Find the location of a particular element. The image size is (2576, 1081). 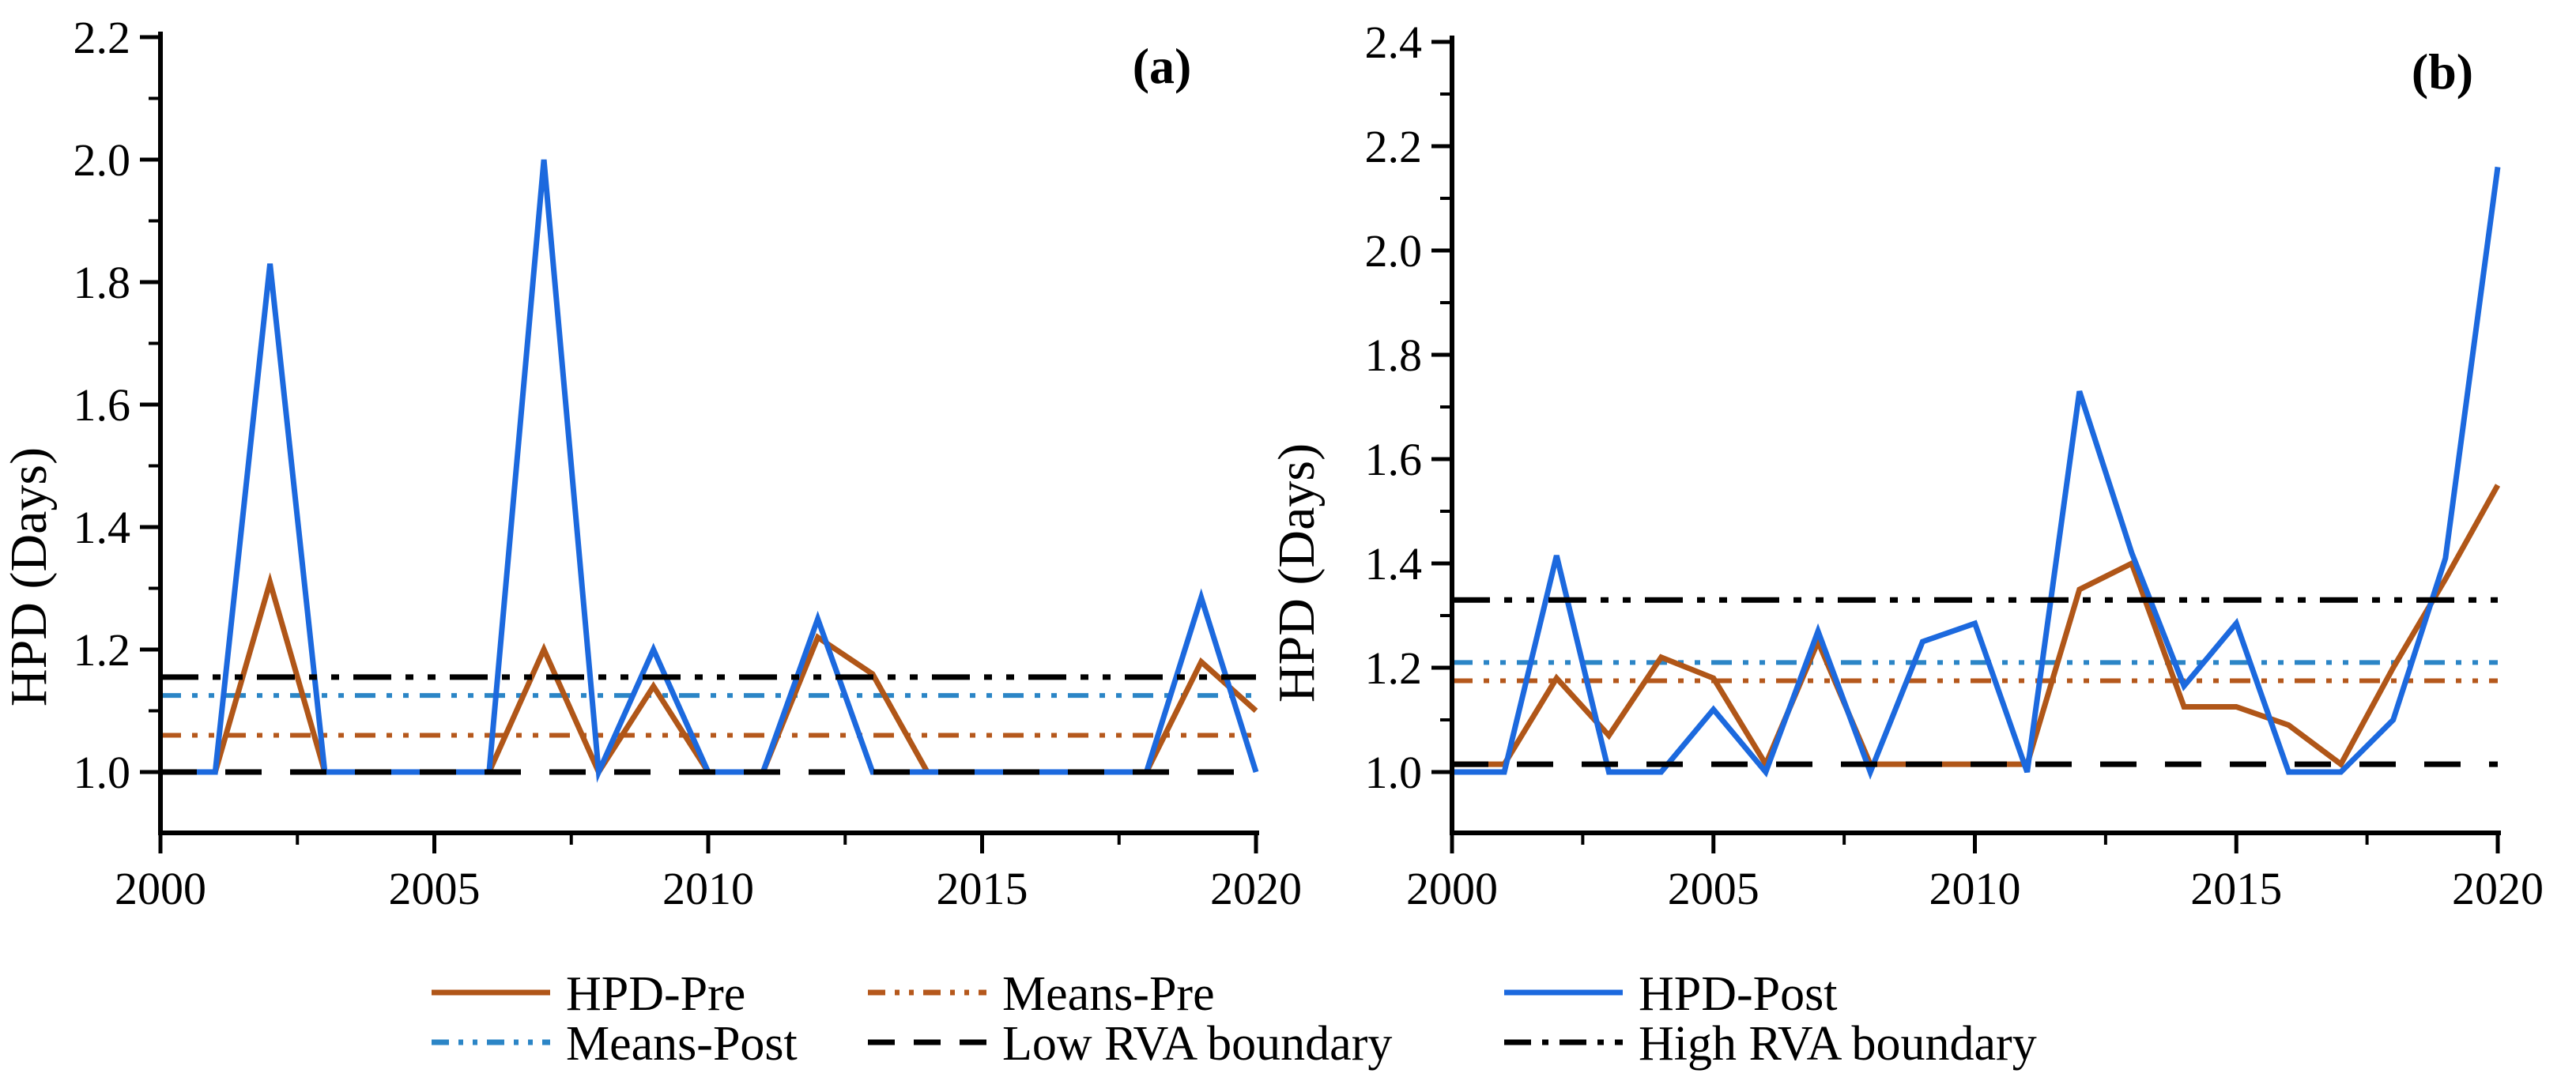

legend-label-means-pre: Means-Pre is located at coordinates (1108, 994).